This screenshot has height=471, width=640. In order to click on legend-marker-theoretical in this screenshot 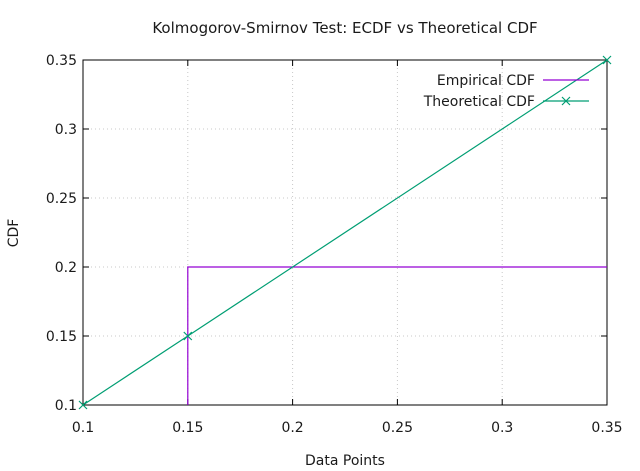, I will do `click(566, 101)`.